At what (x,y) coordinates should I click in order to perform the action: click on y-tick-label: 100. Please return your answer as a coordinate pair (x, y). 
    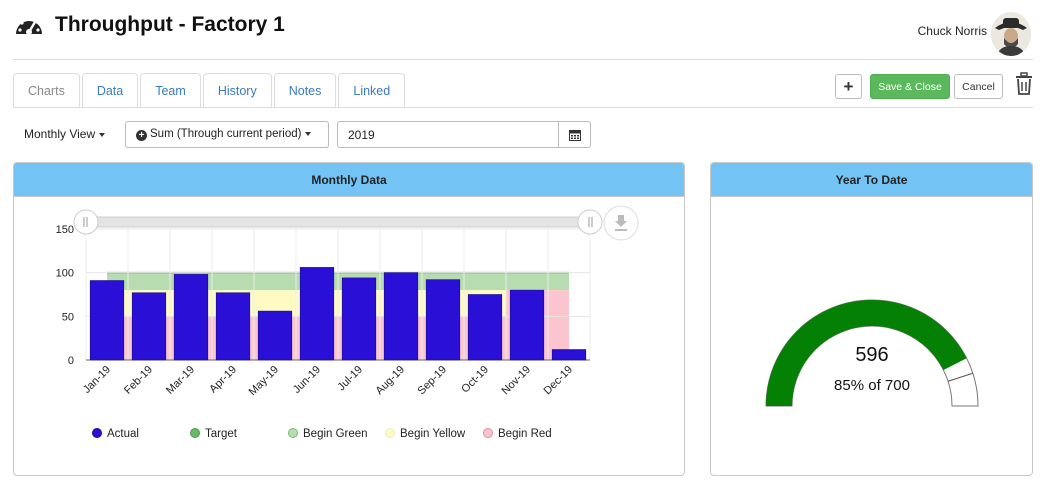
    Looking at the image, I should click on (65, 274).